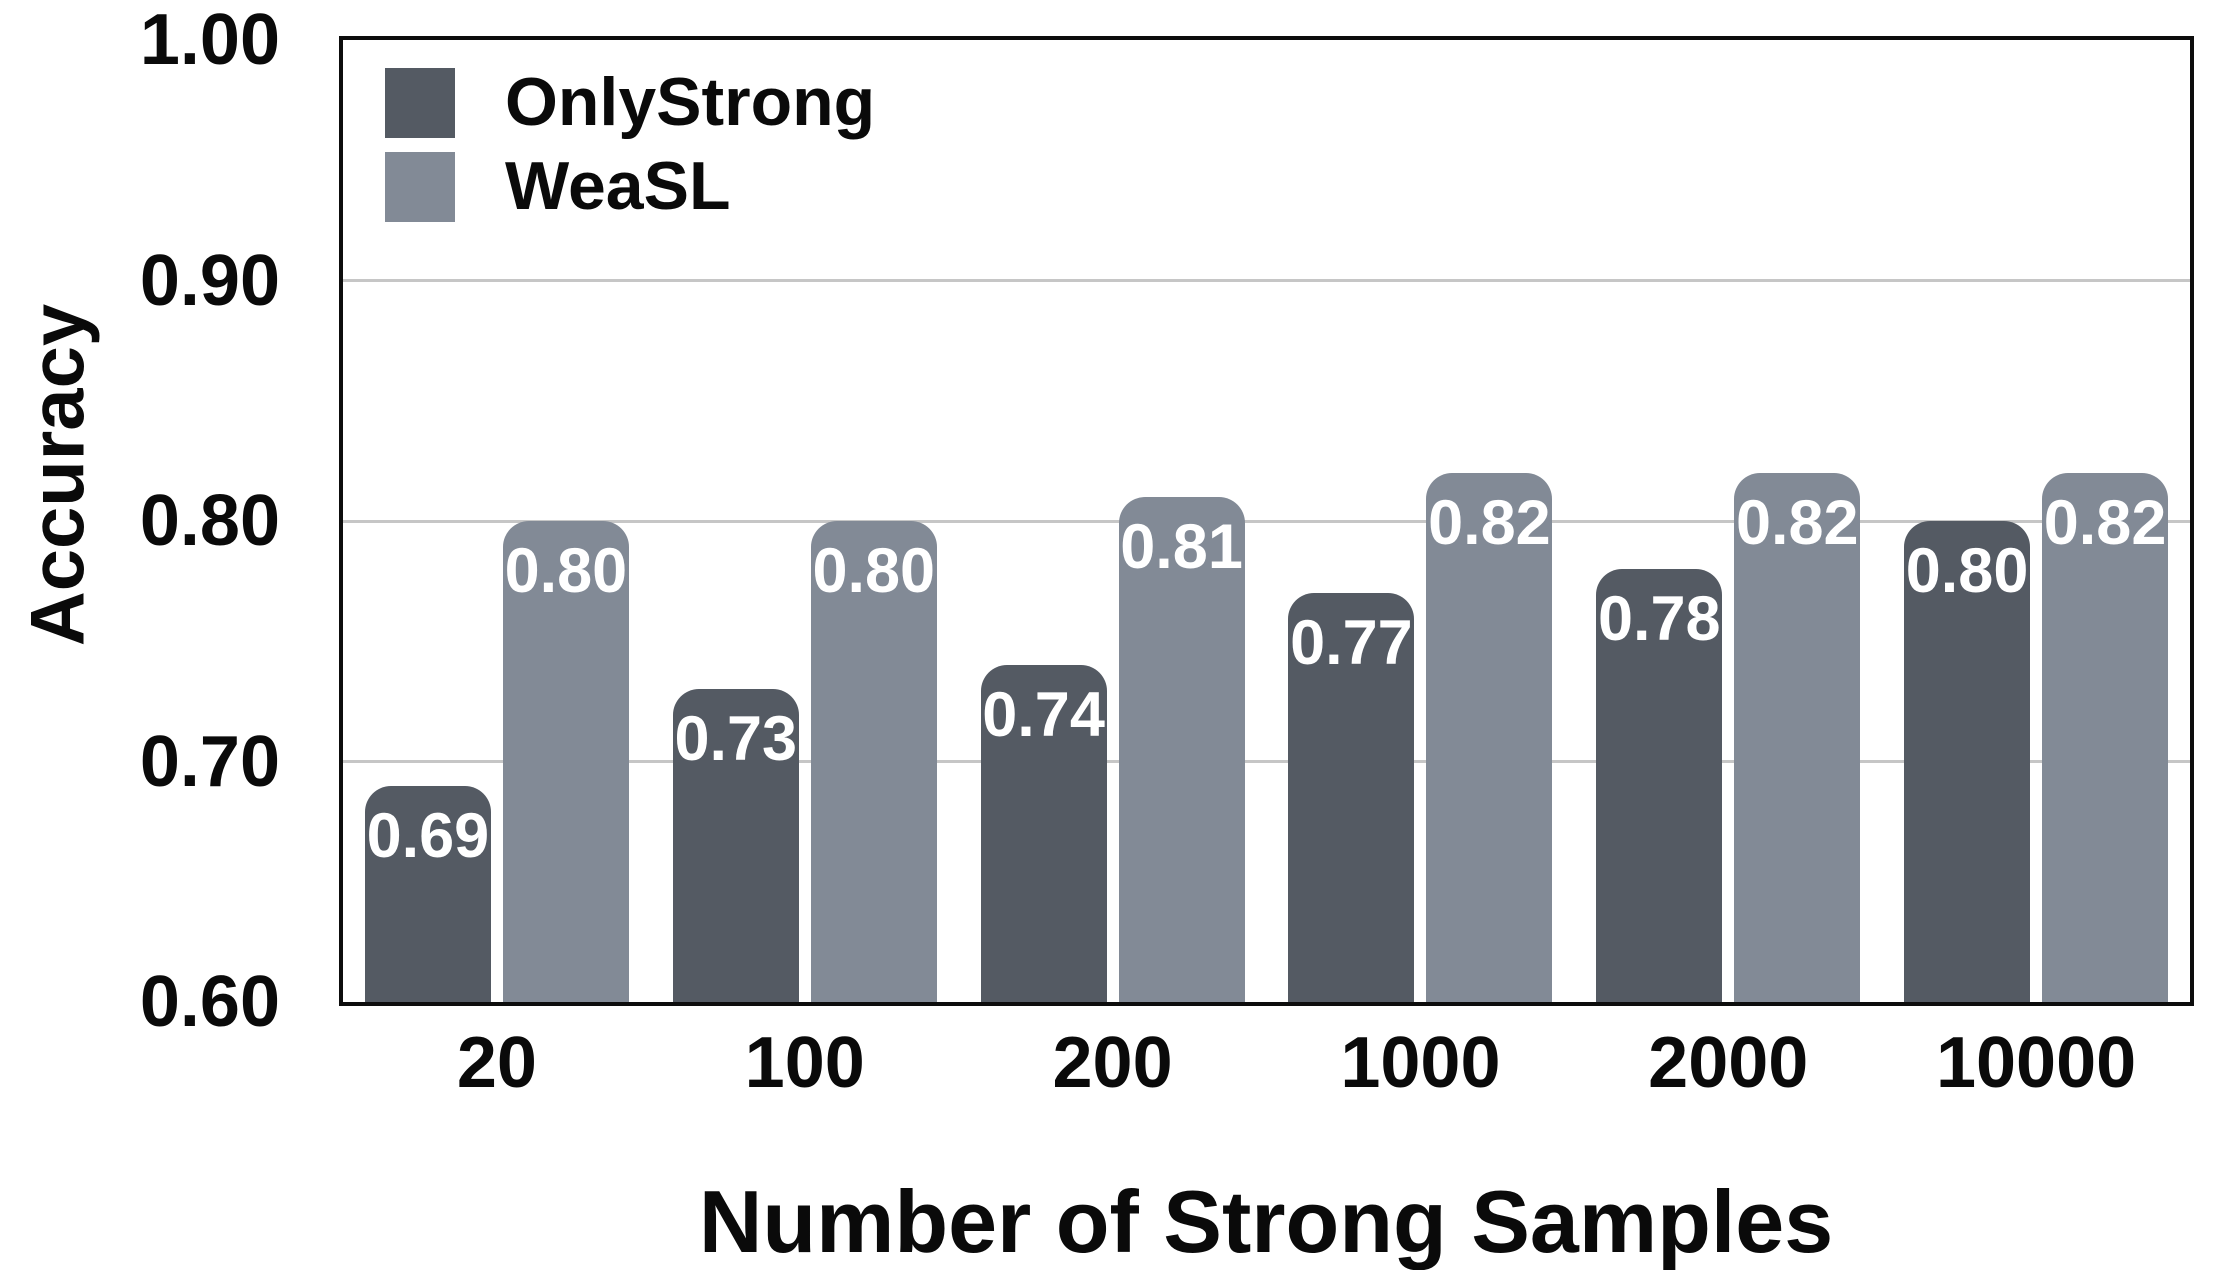  I want to click on gridline-0.70, so click(1266, 761).